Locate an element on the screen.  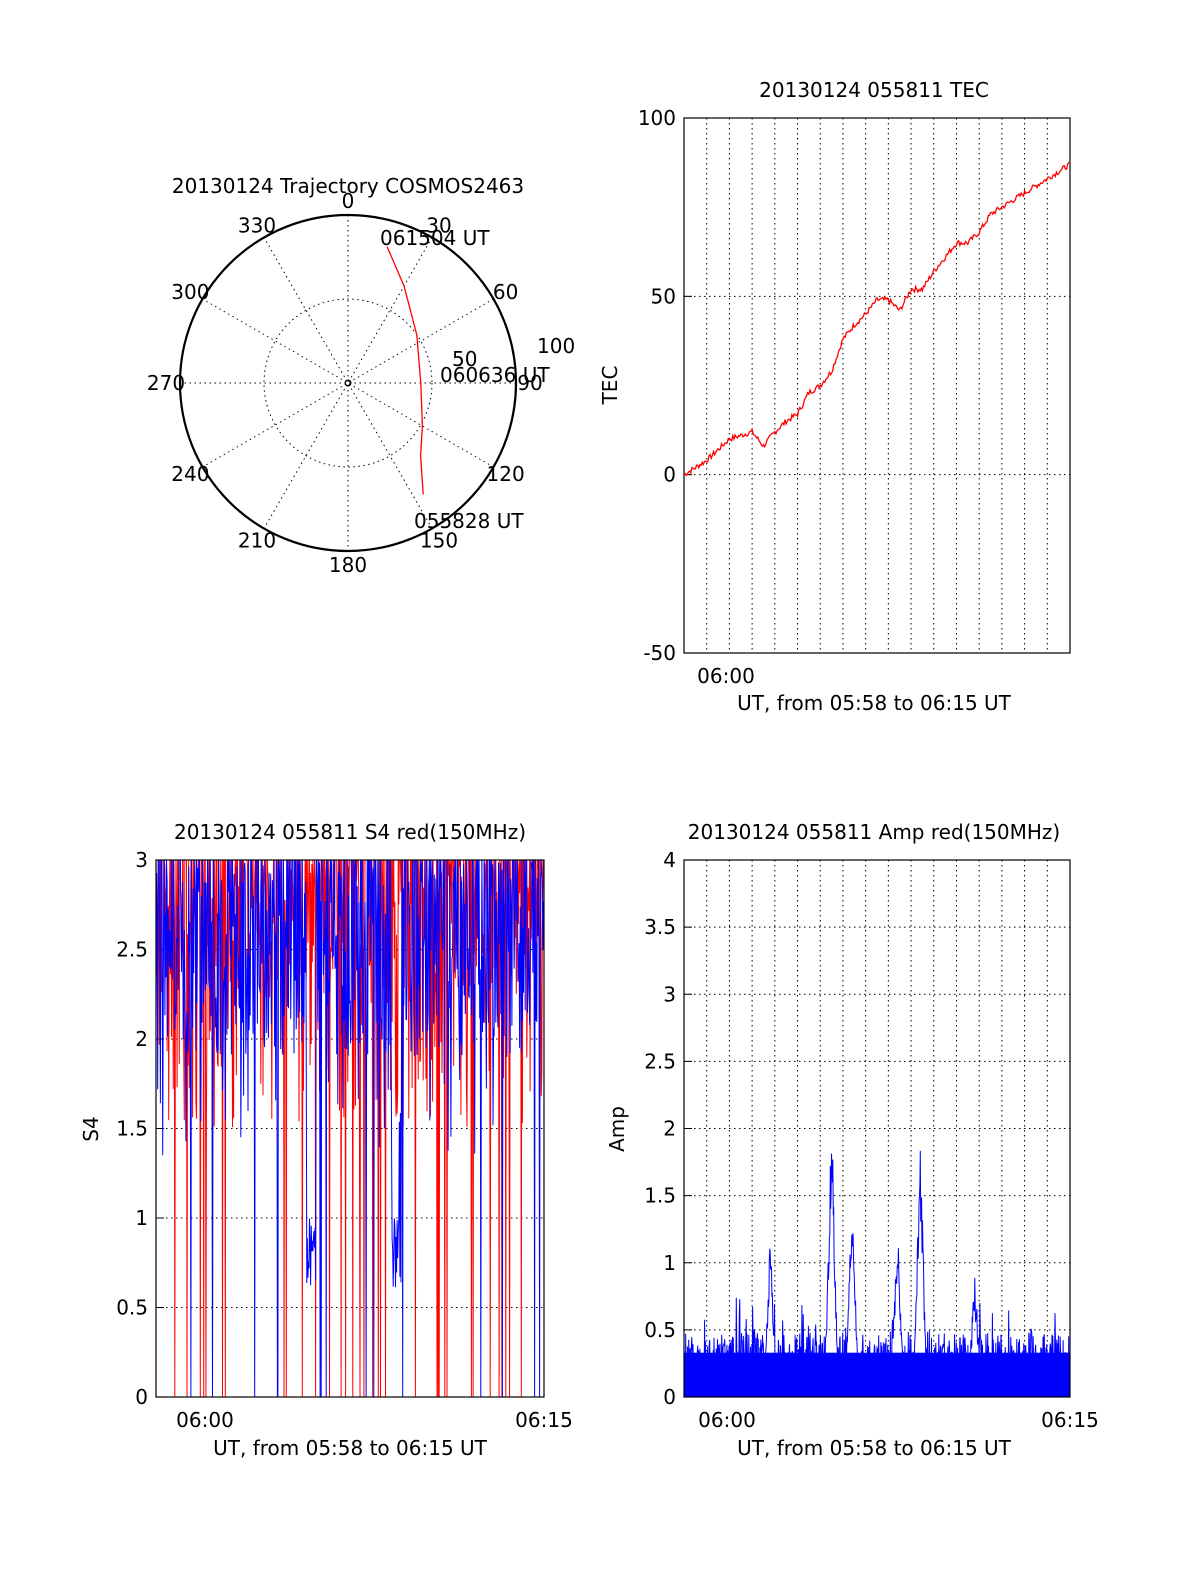
ytick-label: 3.5 is located at coordinates (660, 927).